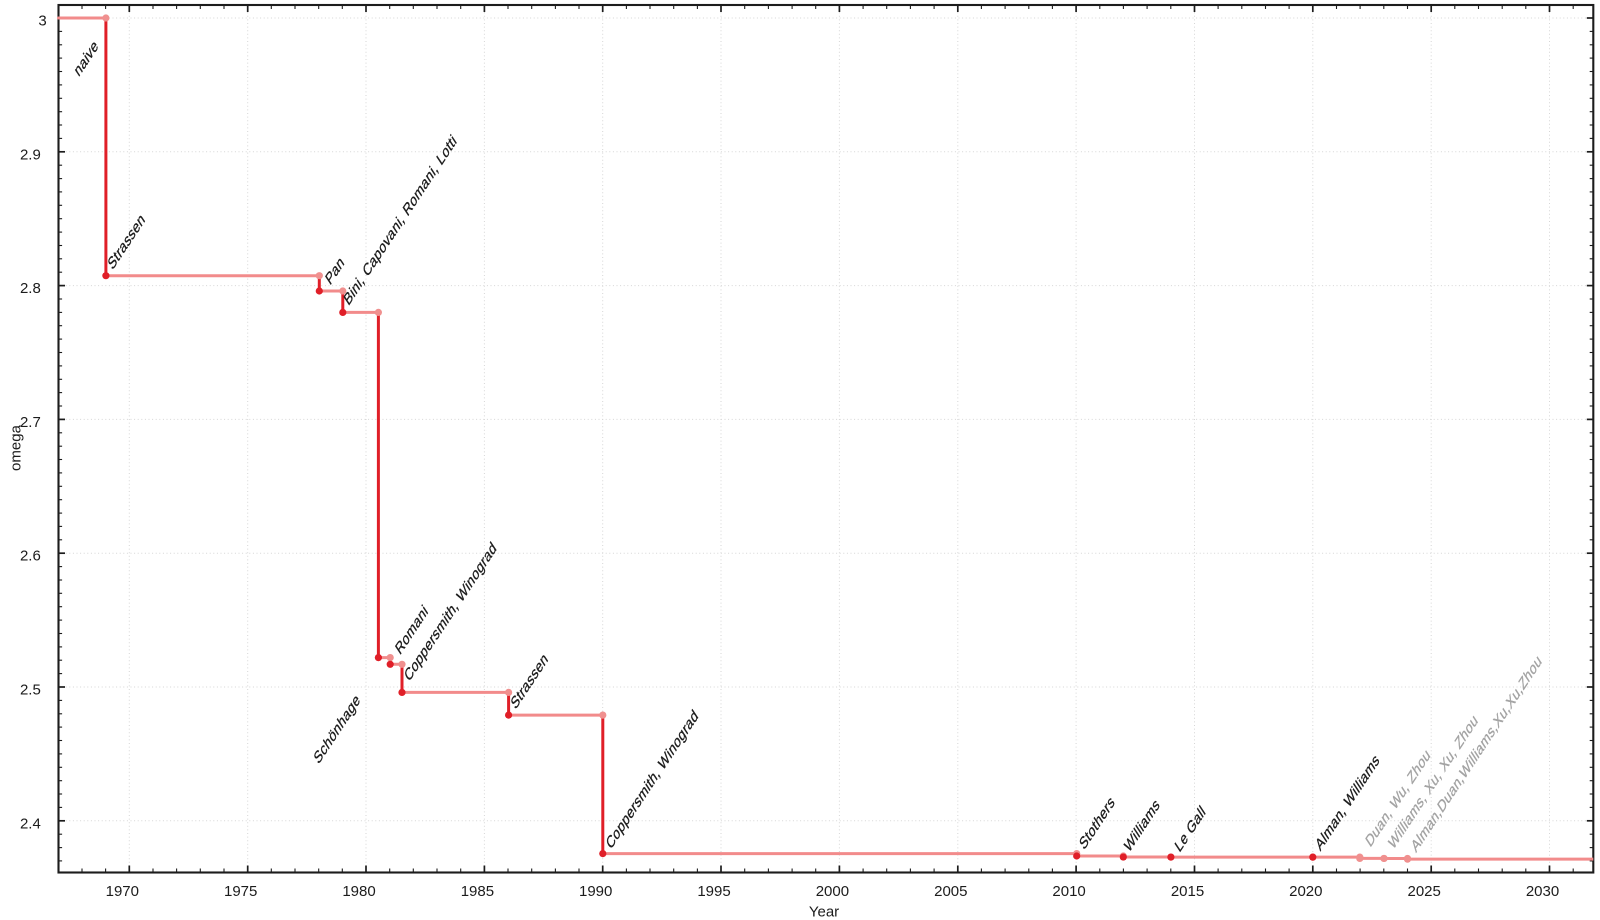 This screenshot has width=1600, height=920. What do you see at coordinates (832, 891) in the screenshot?
I see `svg-text: 2000` at bounding box center [832, 891].